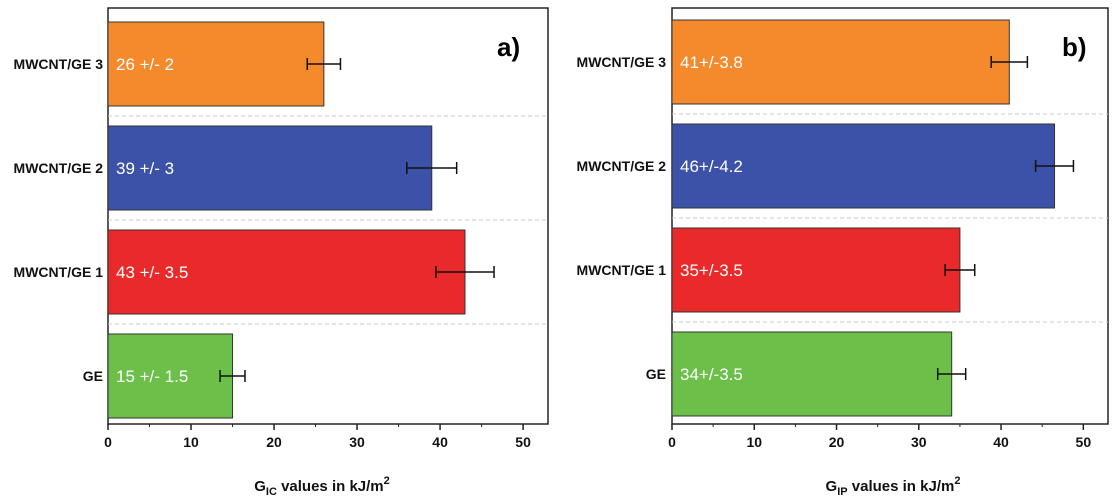 The height and width of the screenshot is (501, 1112). I want to click on panel-label: b), so click(1074, 47).